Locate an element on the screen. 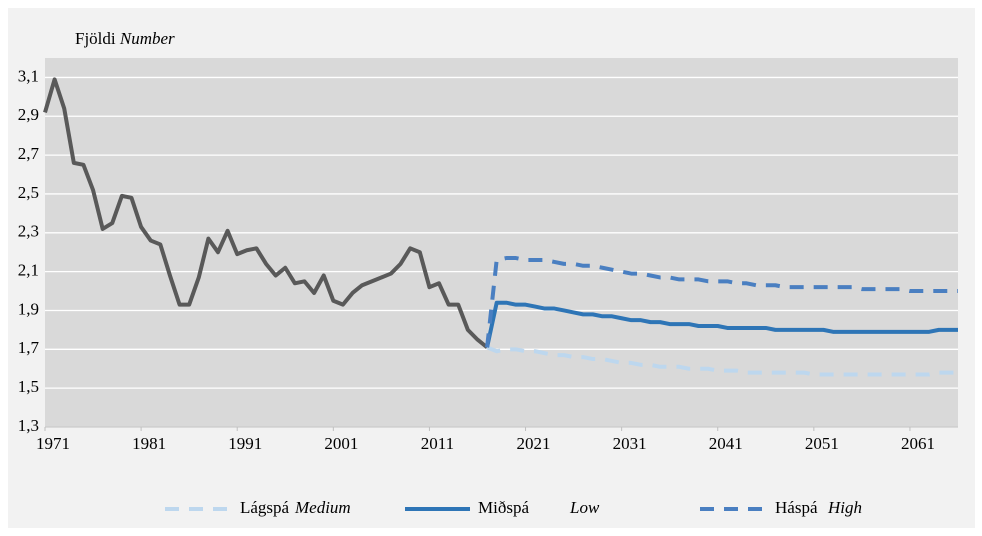 This screenshot has width=982, height=536. y-tick-label: 2,1 is located at coordinates (28, 270).